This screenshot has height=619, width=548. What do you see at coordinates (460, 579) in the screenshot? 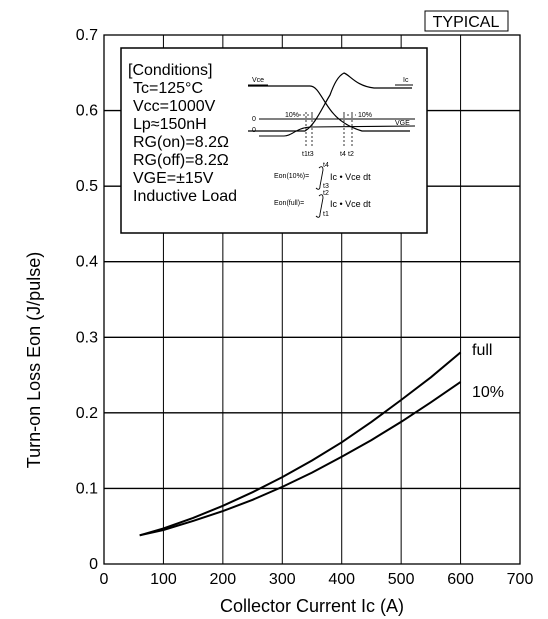
I see `x-tick-label: 600` at bounding box center [460, 579].